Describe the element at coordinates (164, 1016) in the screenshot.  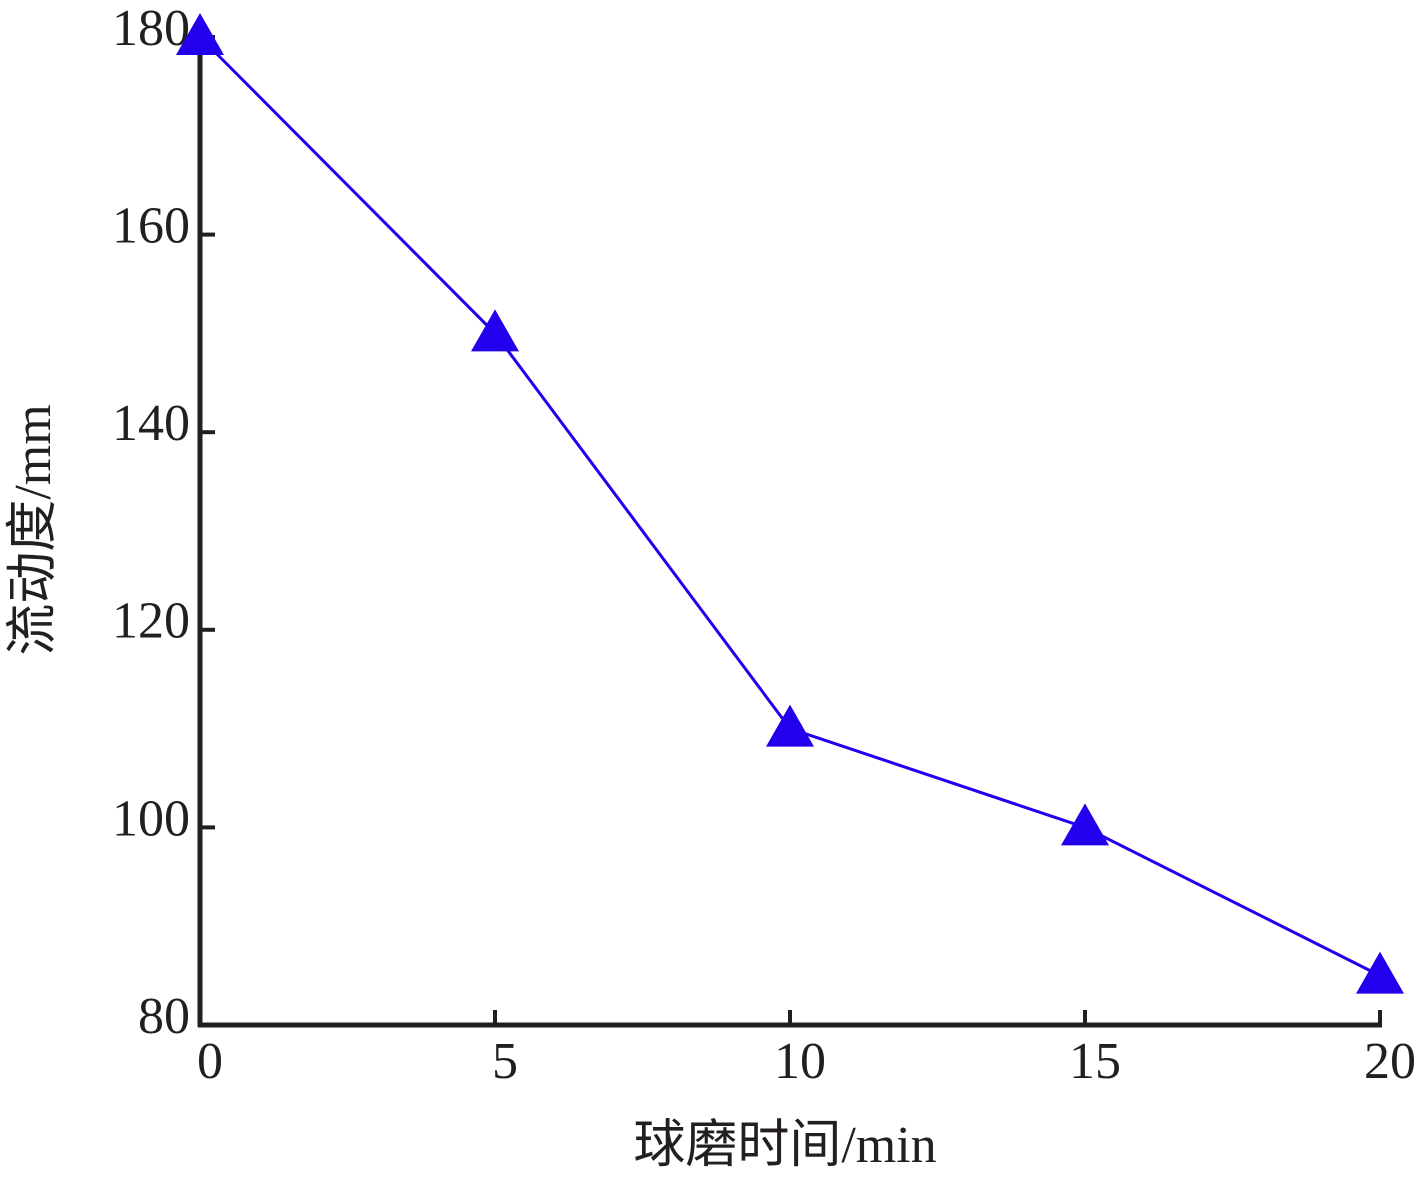
I see `y-tick-label: 80` at that location.